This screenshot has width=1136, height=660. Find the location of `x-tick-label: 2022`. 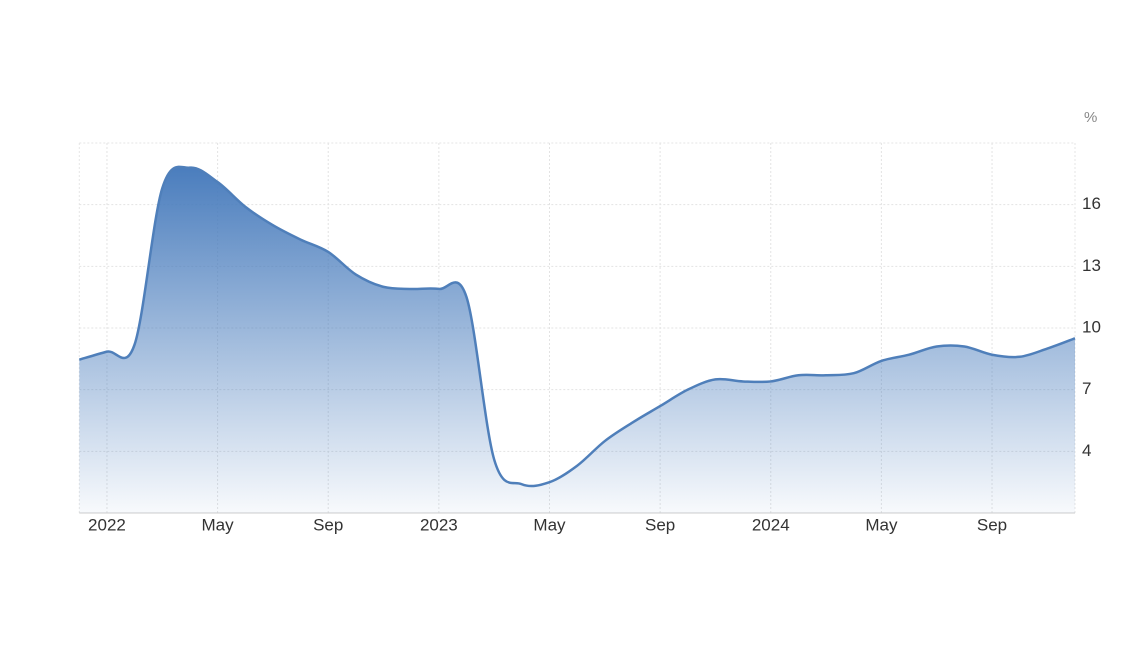

x-tick-label: 2022 is located at coordinates (107, 524).